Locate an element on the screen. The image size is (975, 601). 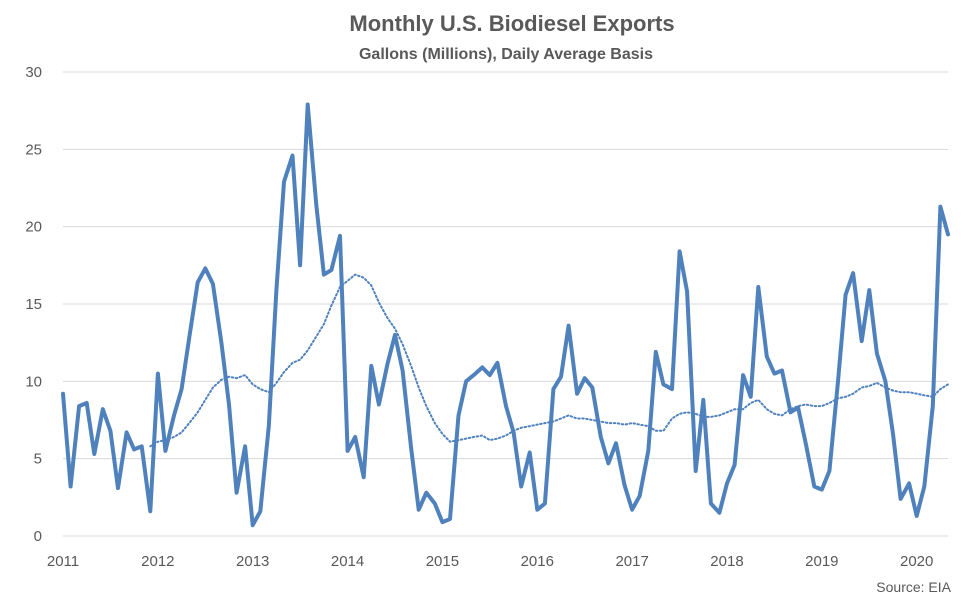
chart-subtitle: Gallons (Millions), Daily Average Basis is located at coordinates (506, 54).